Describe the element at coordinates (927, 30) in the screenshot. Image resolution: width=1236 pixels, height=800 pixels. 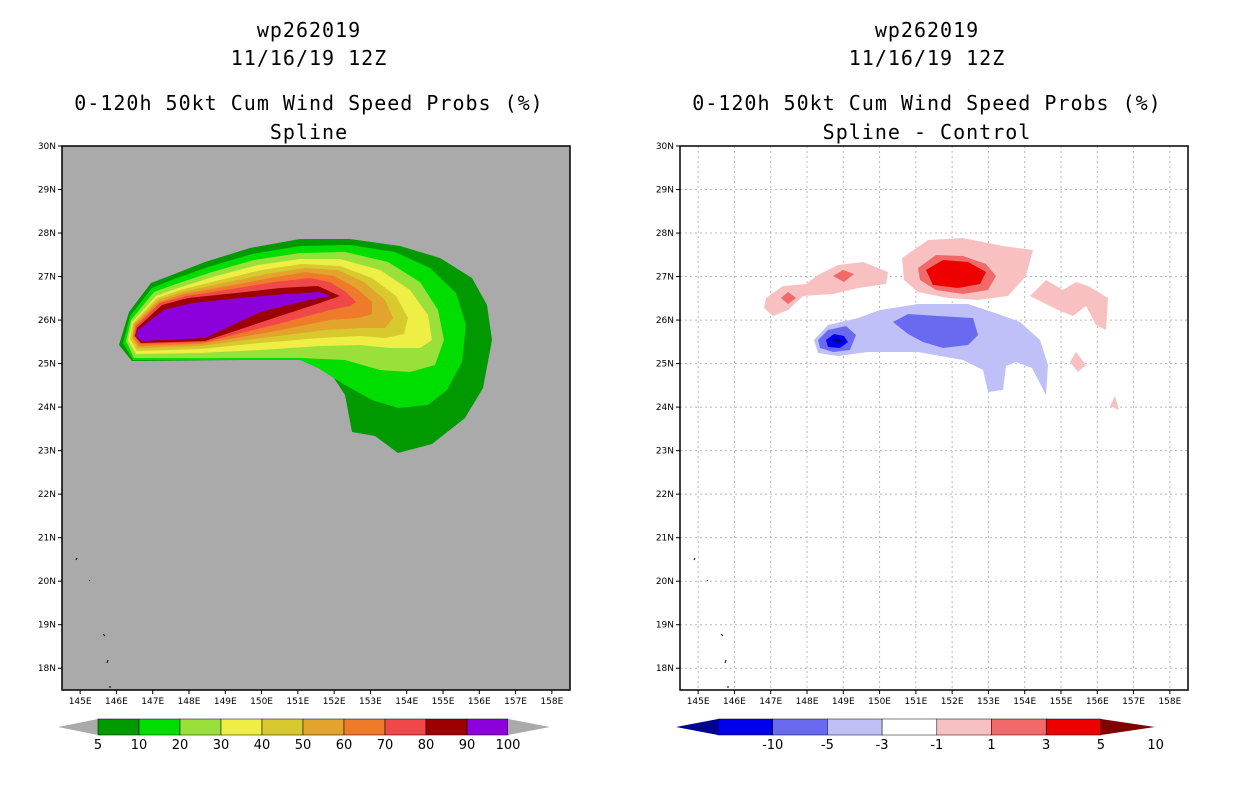
I see `right-storm-id: wp262019` at that location.